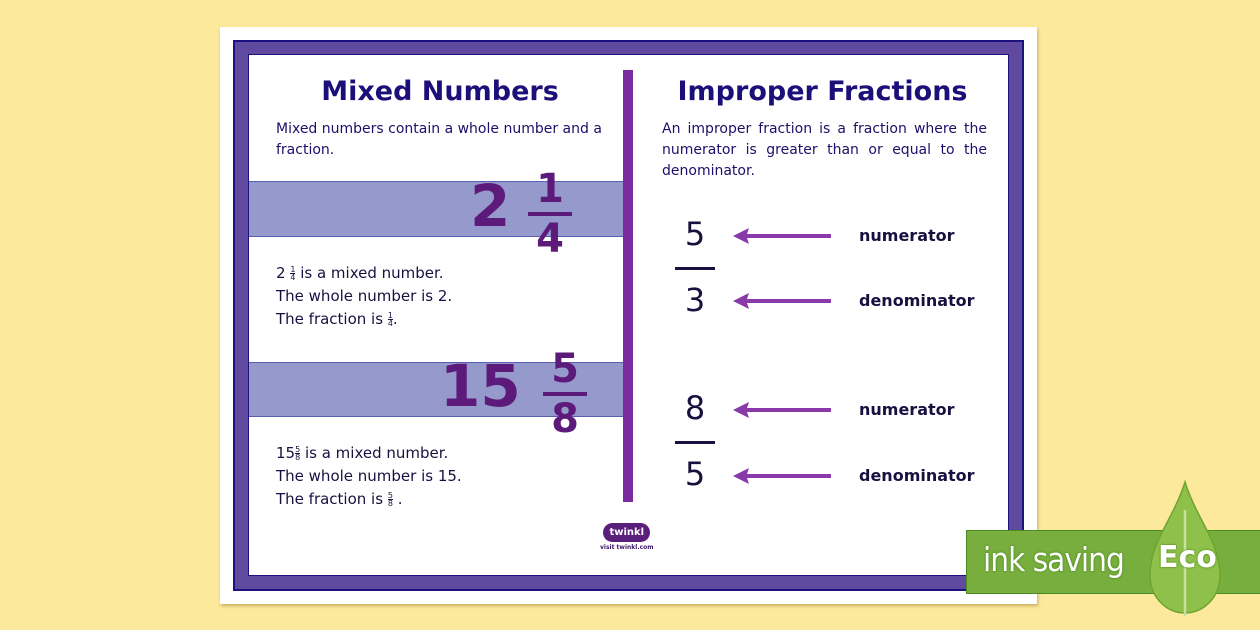  Describe the element at coordinates (627, 532) in the screenshot. I see `logo-mark: twinkl` at that location.